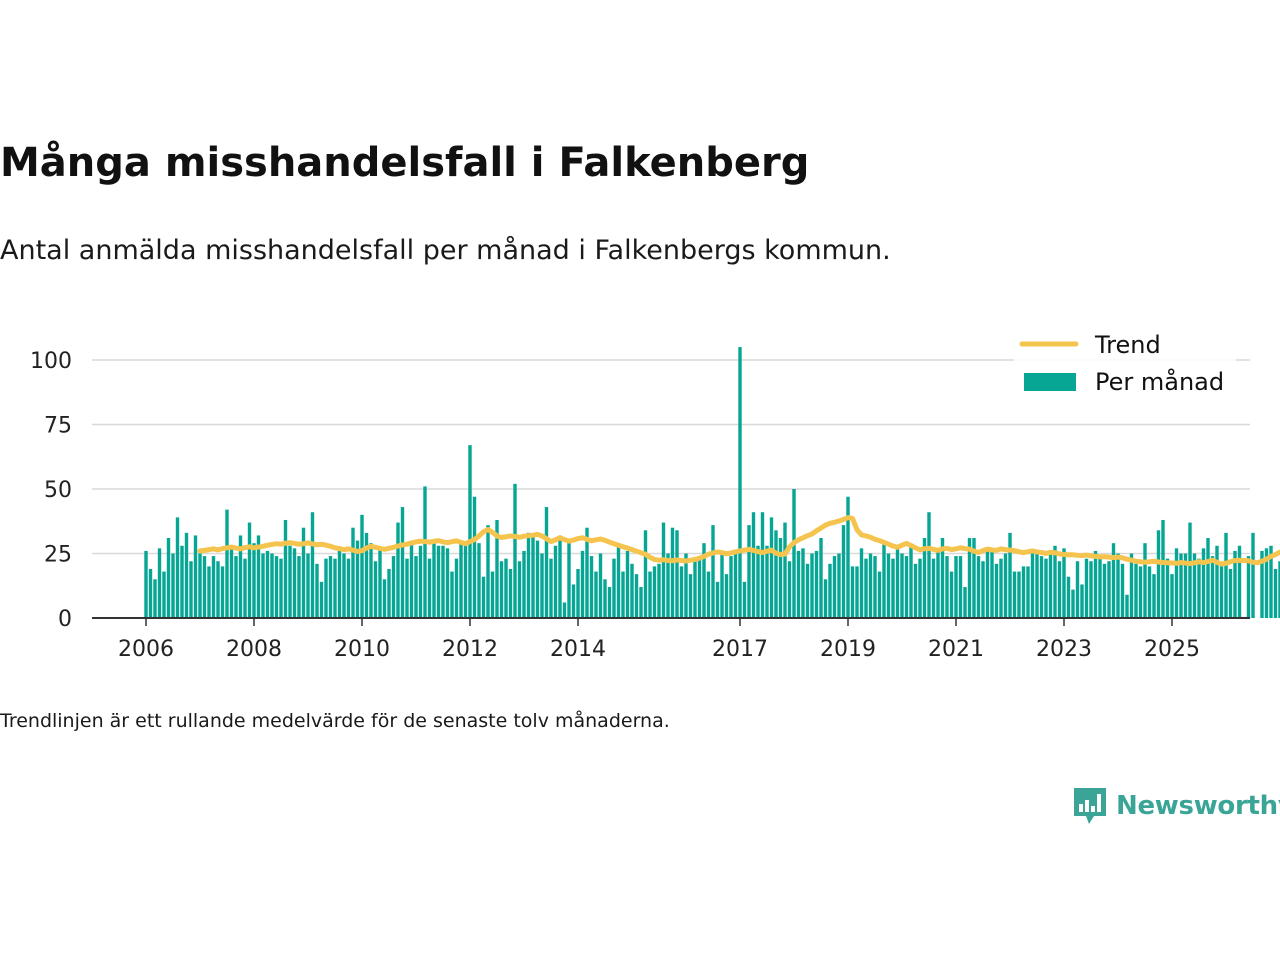 The width and height of the screenshot is (1280, 960). Describe the element at coordinates (1176, 806) in the screenshot. I see `brand-logo: Newsworthy` at that location.